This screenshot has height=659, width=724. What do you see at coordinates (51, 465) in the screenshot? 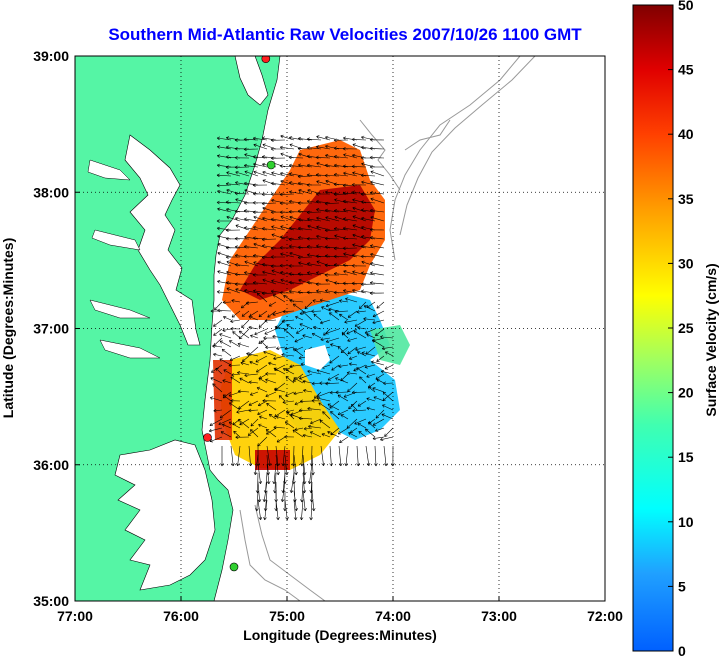
I see `y-tick-label: 36:00` at bounding box center [51, 465].